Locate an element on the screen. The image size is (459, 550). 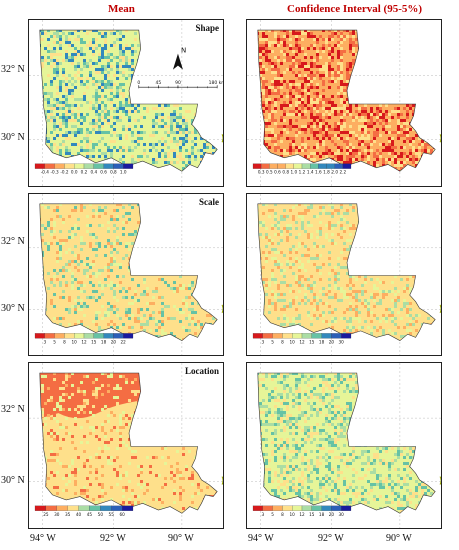
colorbar-tick-label: 0.4 is located at coordinates (93, 172).